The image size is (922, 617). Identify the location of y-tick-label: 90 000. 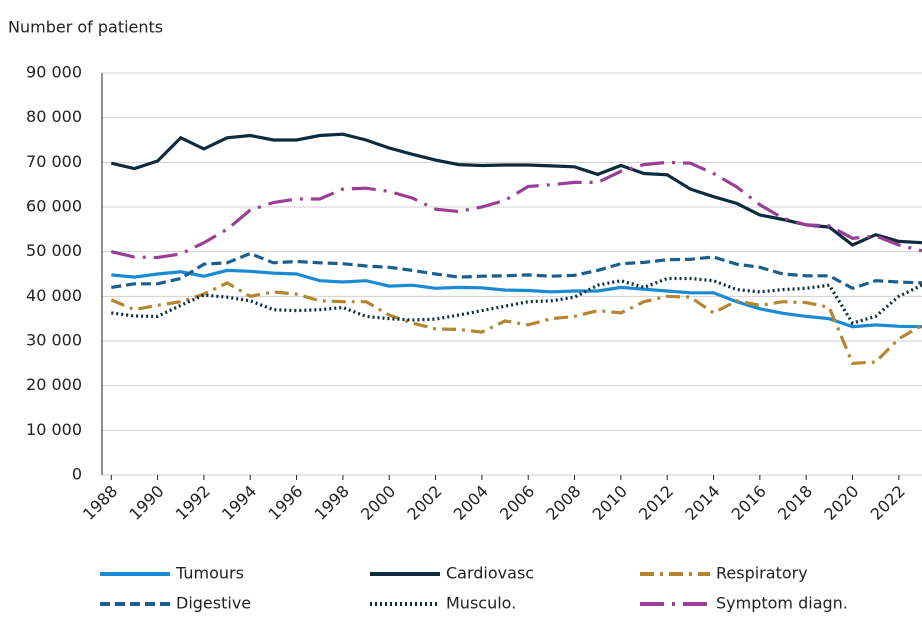
(54, 72).